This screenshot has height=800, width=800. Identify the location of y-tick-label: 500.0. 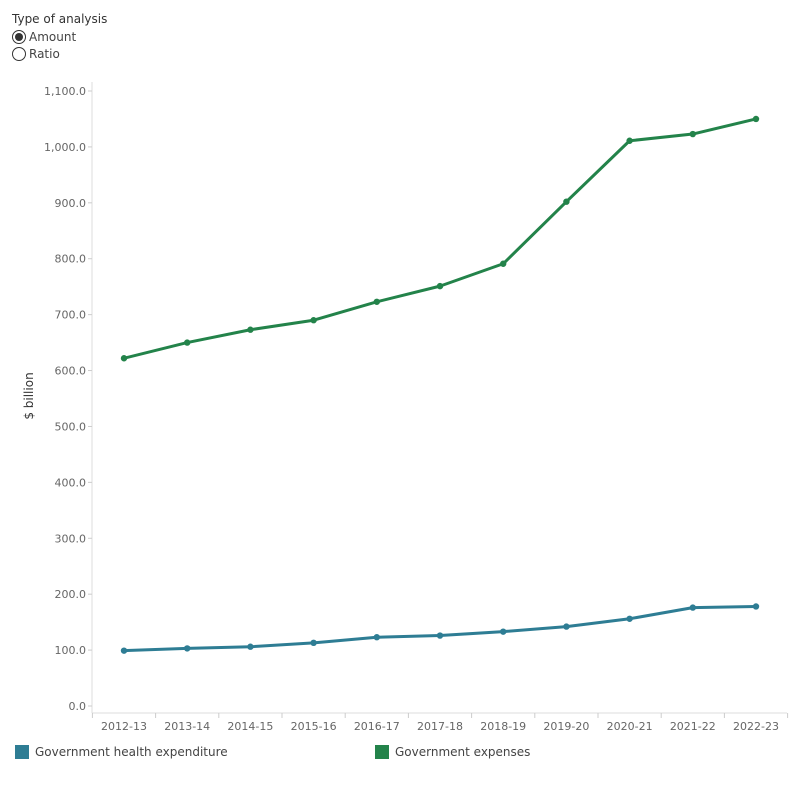
(71, 426).